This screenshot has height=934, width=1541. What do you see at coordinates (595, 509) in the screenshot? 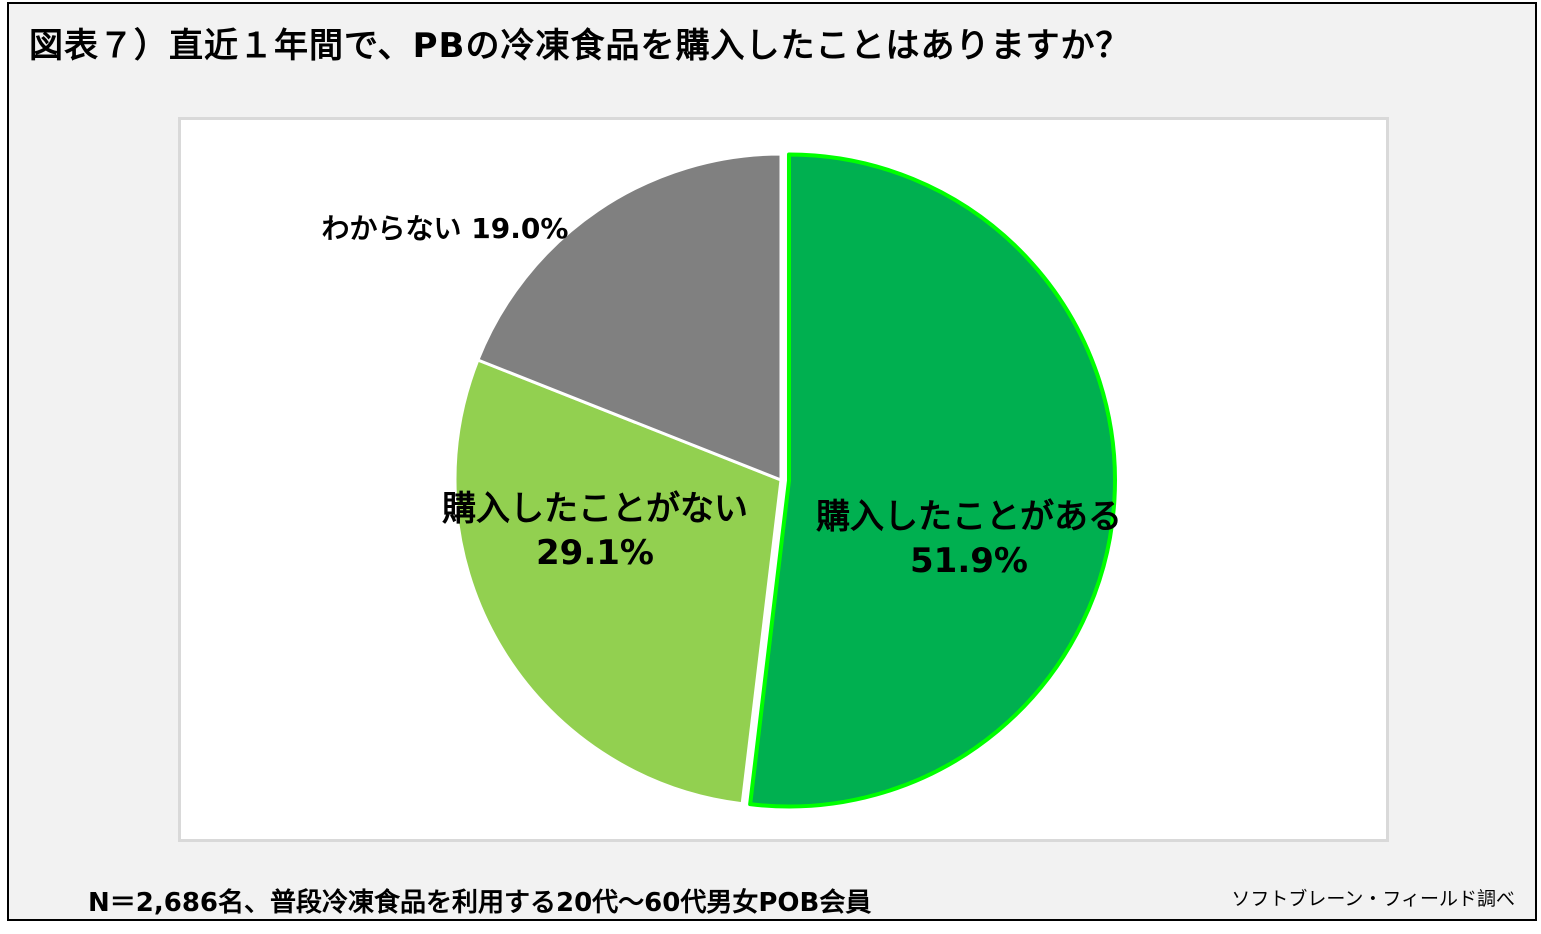
I see `slice-category-label: 購入したことがない` at bounding box center [595, 509].